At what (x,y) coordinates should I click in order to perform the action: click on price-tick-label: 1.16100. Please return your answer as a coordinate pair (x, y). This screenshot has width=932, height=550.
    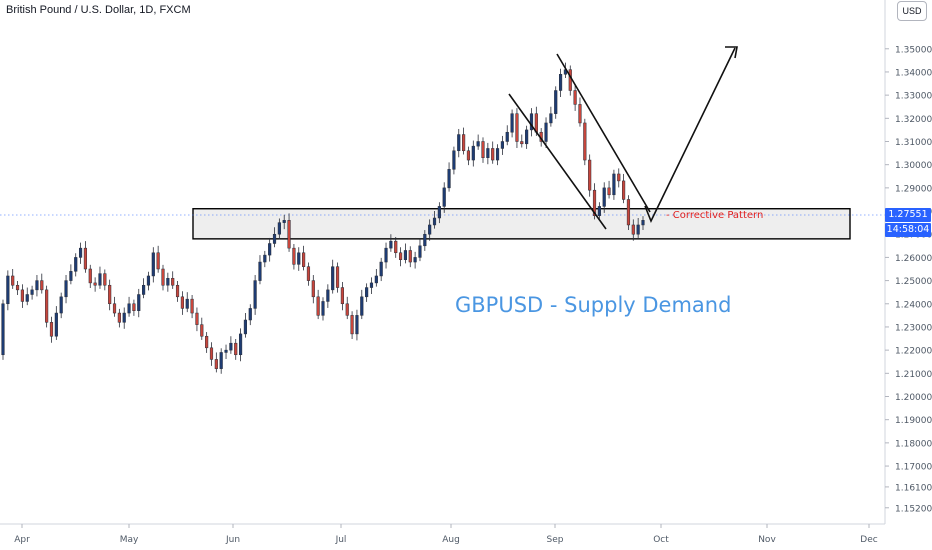
    Looking at the image, I should click on (913, 488).